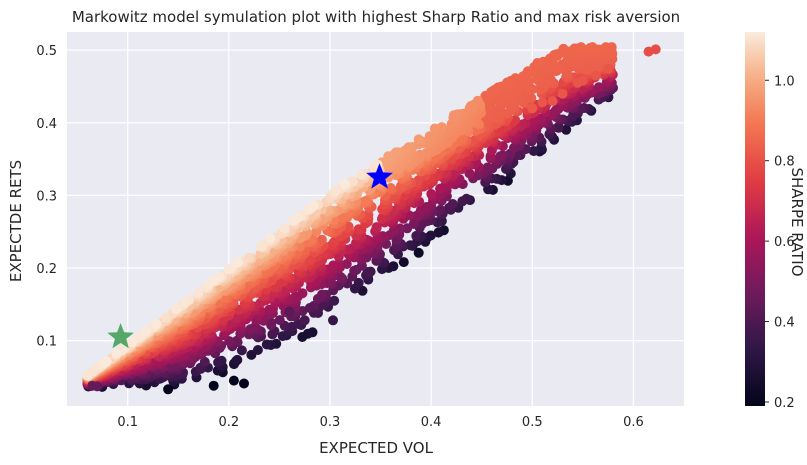 This screenshot has width=807, height=465. What do you see at coordinates (379, 176) in the screenshot?
I see `max-sharpe-star-marker` at bounding box center [379, 176].